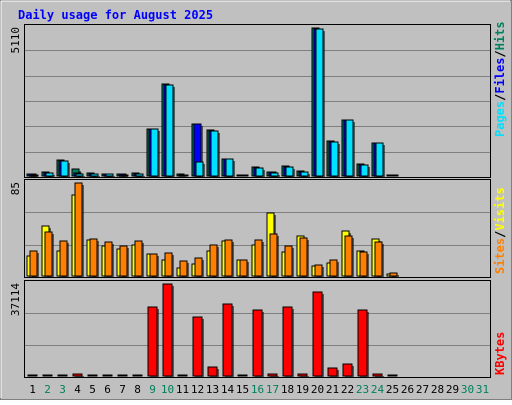 Image resolution: width=512 pixels, height=405 pixels. Describe the element at coordinates (186, 177) in the screenshot. I see `bar-pages-day-11-shadow` at that location.